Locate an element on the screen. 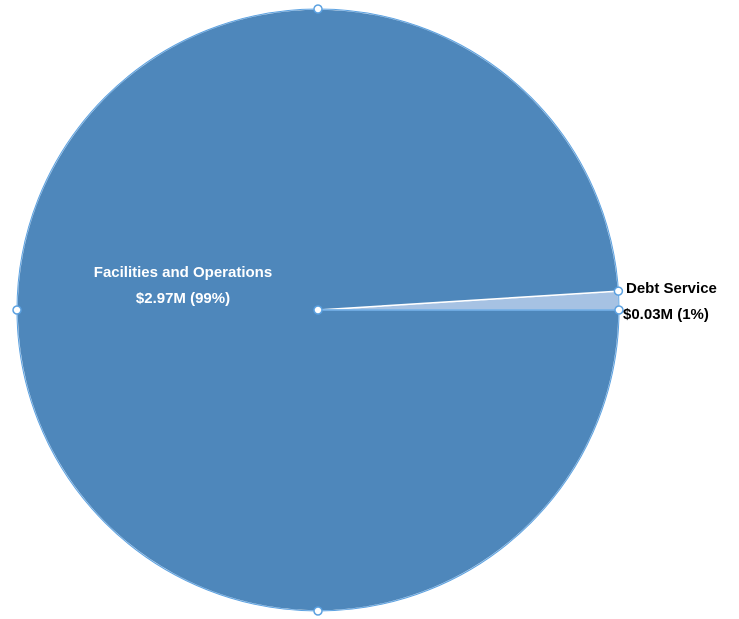  slice-value-debt-service: $0.03M (1%) is located at coordinates (666, 314).